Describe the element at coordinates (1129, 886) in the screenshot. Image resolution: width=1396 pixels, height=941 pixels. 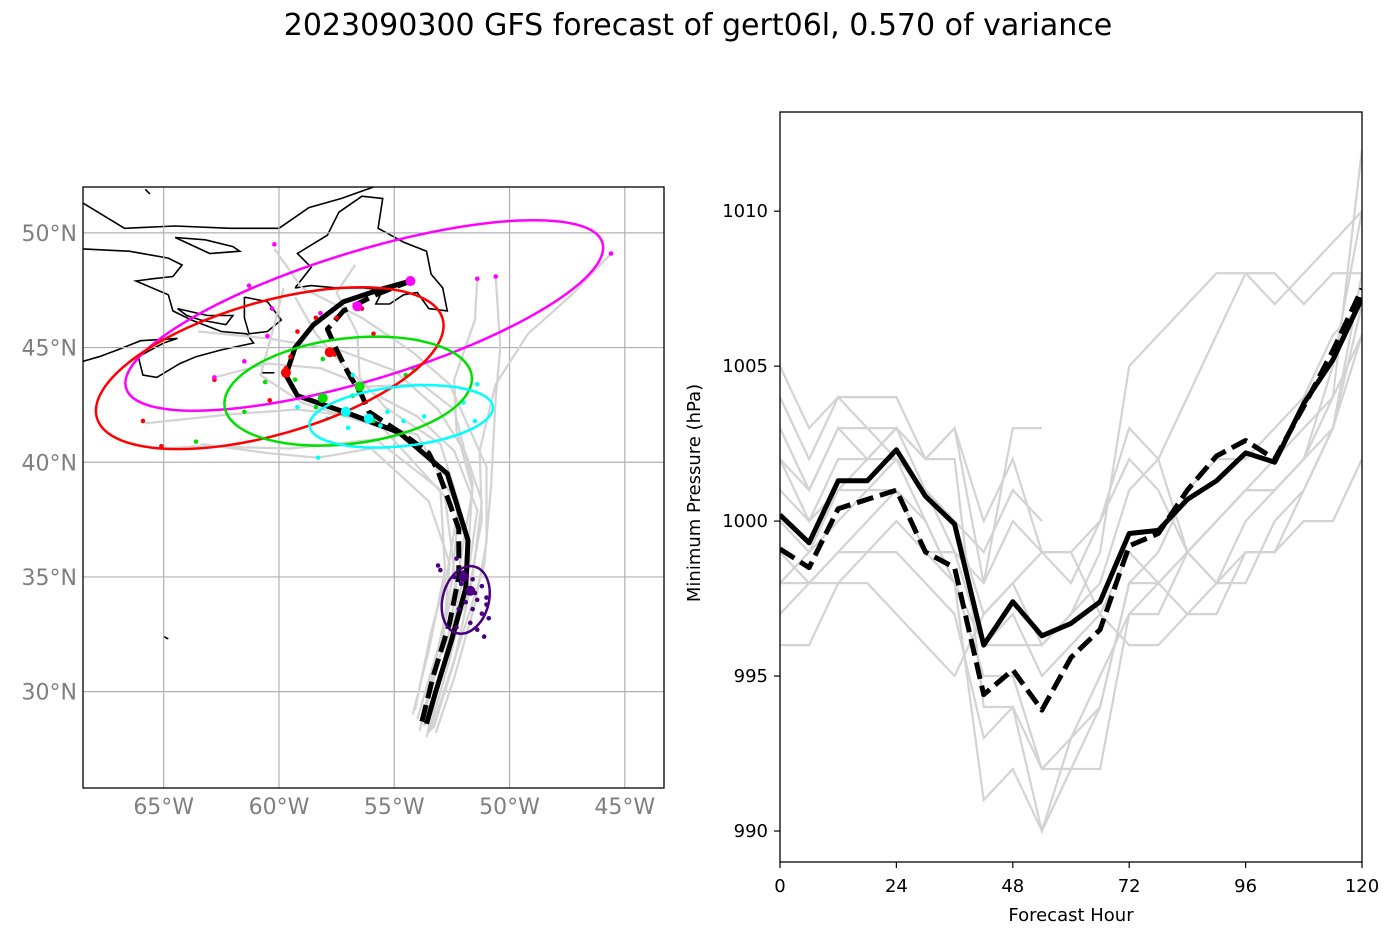
I see `pressure-x-tick-label: 72` at that location.